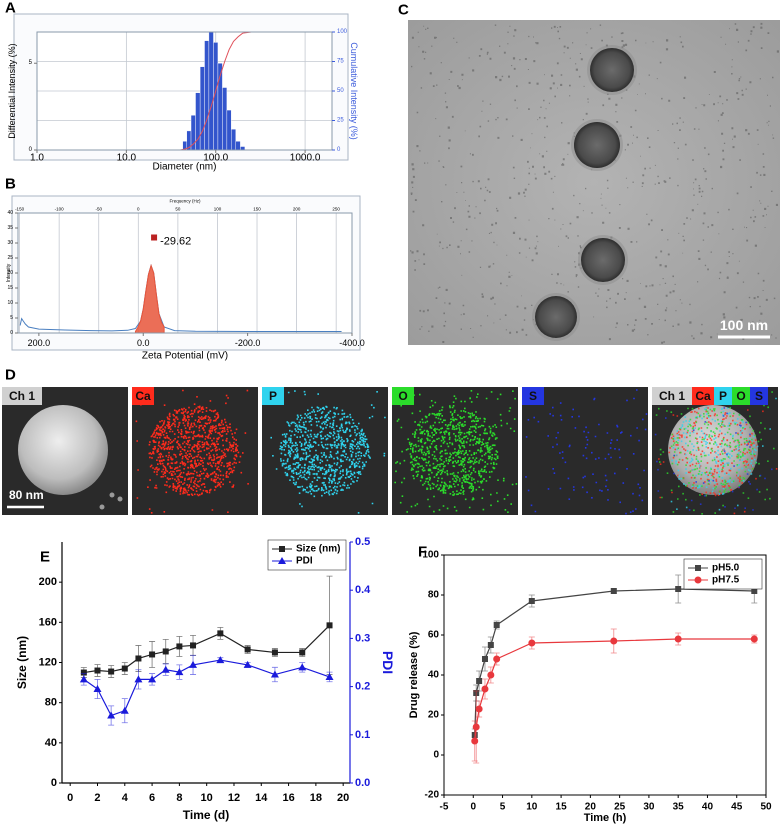 This screenshot has height=825, width=784. What do you see at coordinates (340, 121) in the screenshot?
I see `y2-tick-label: 25` at bounding box center [340, 121].